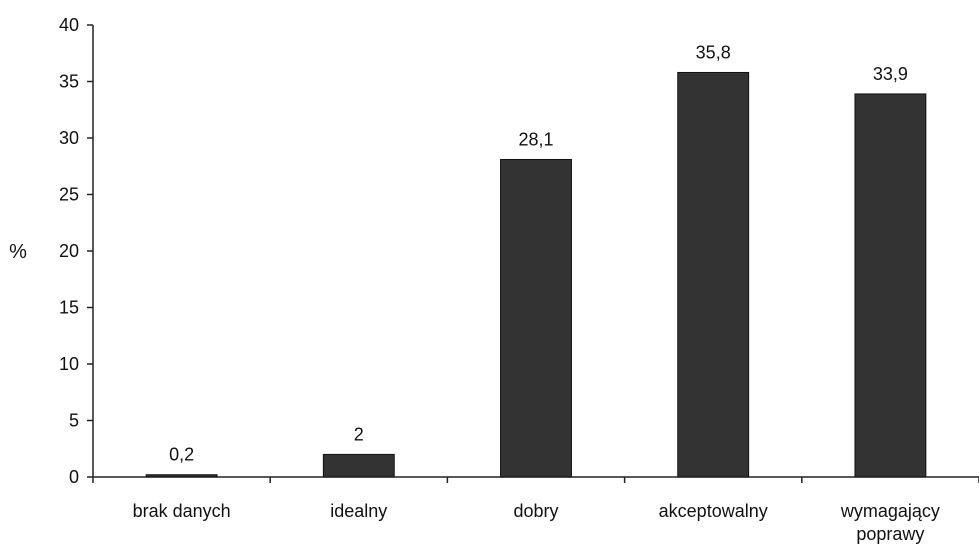 The image size is (979, 550). I want to click on data-label-4: 33,9, so click(890, 74).